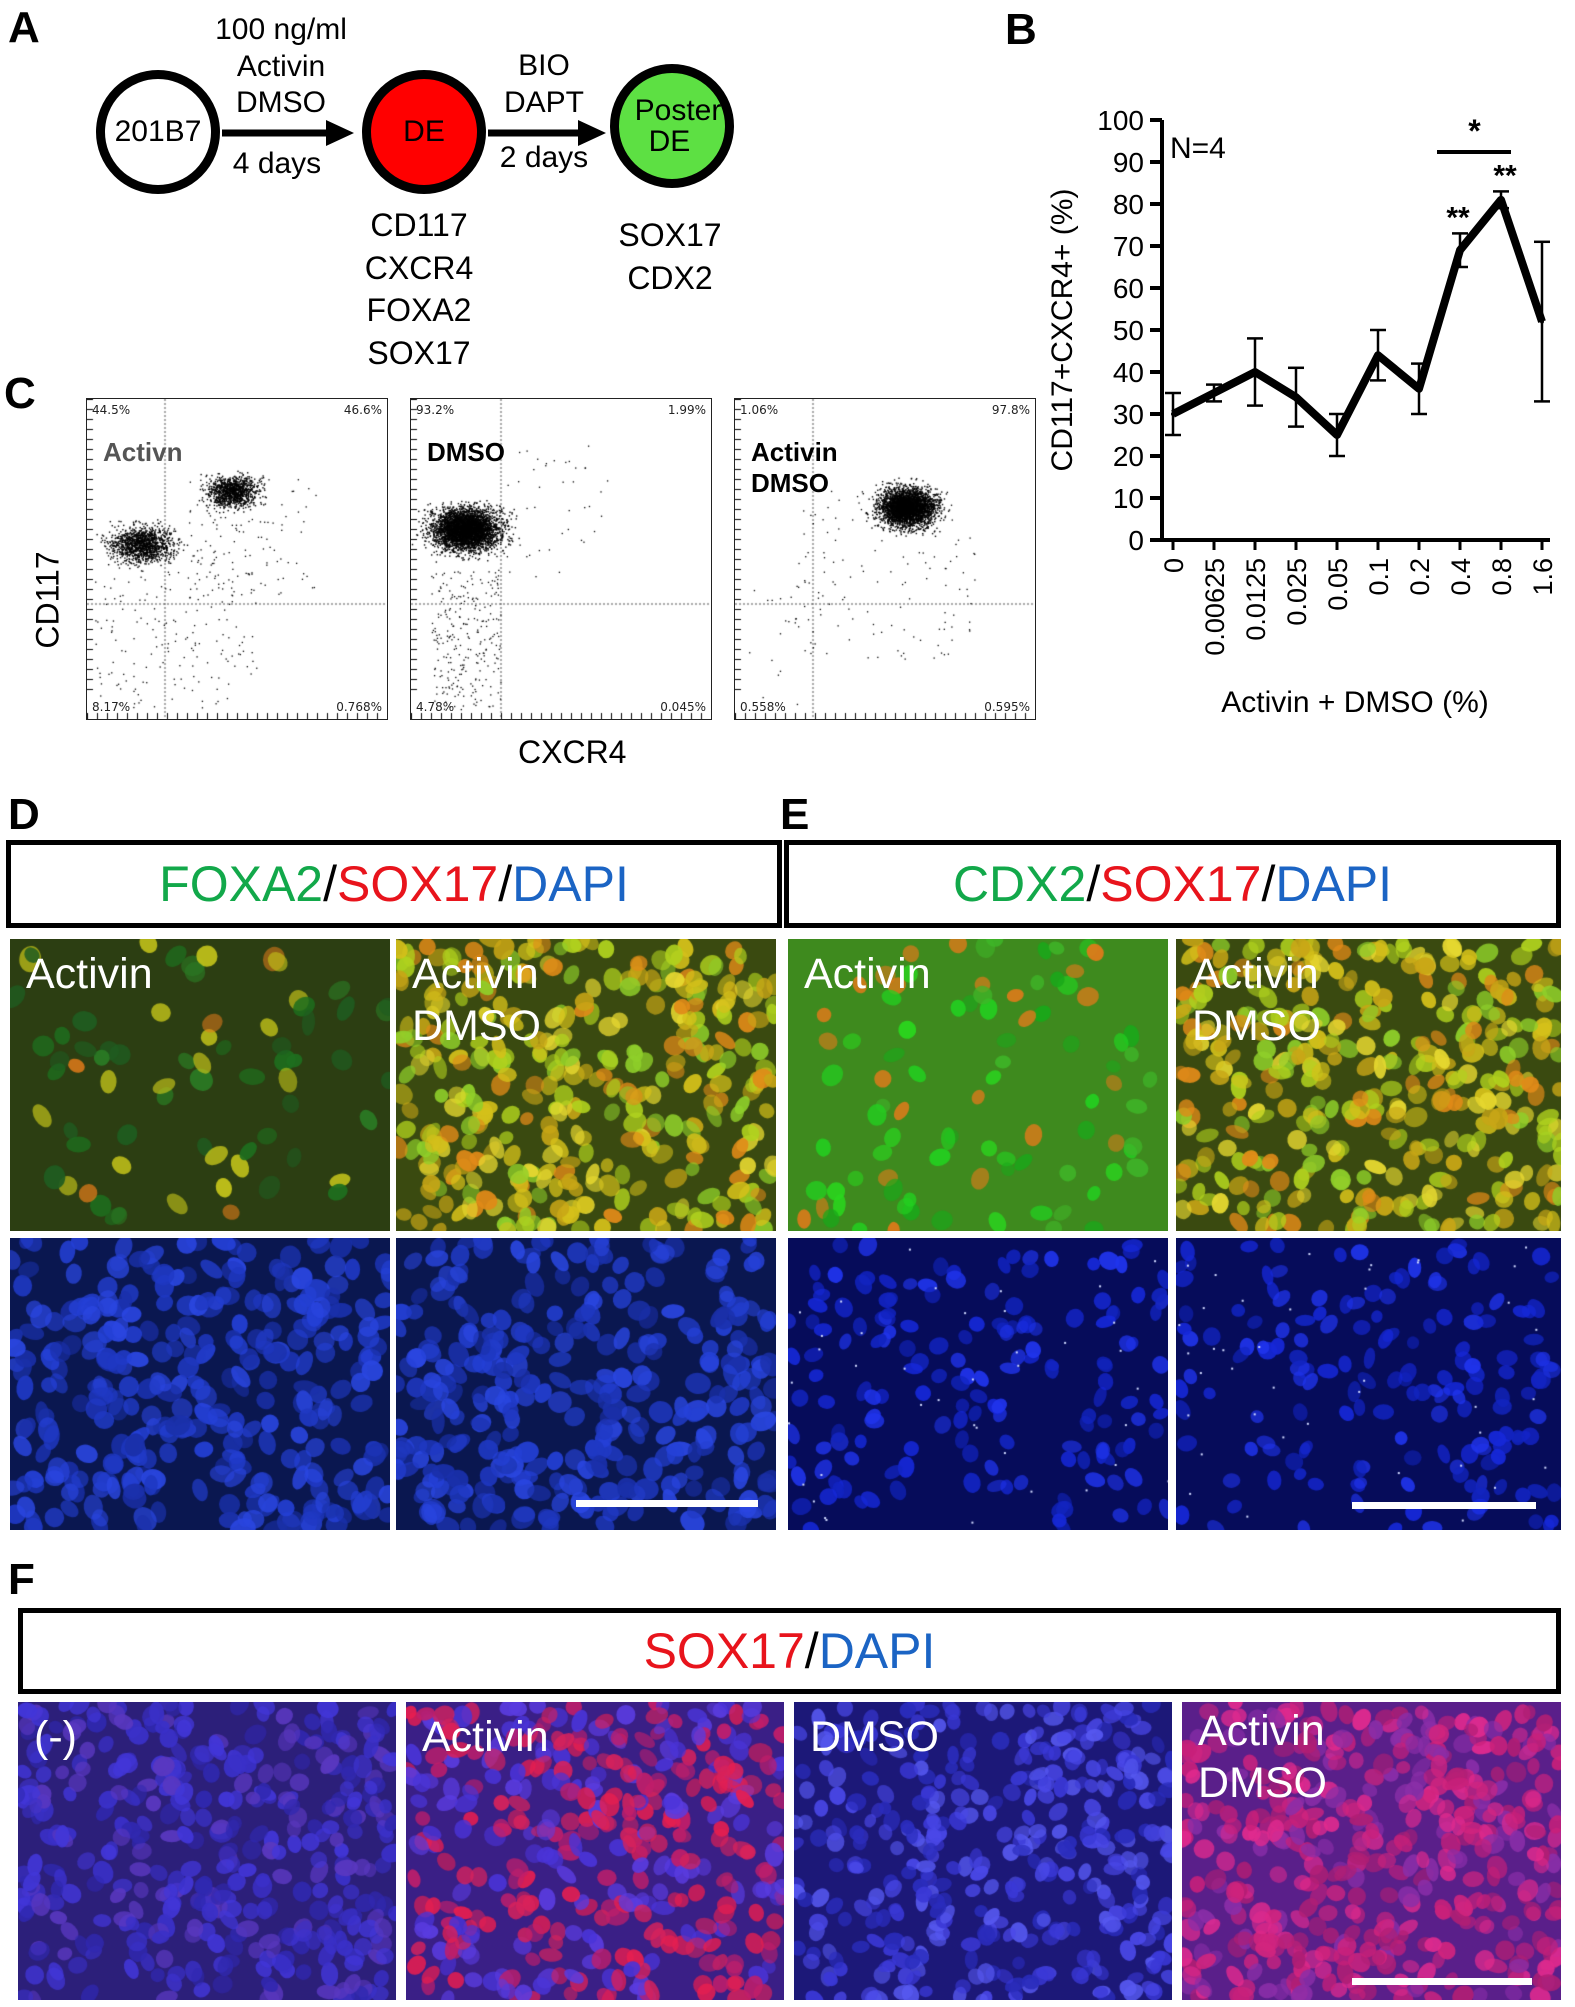 The width and height of the screenshot is (1575, 2007). What do you see at coordinates (1019, 884) in the screenshot?
I see `header-cdx2: CDX2` at bounding box center [1019, 884].